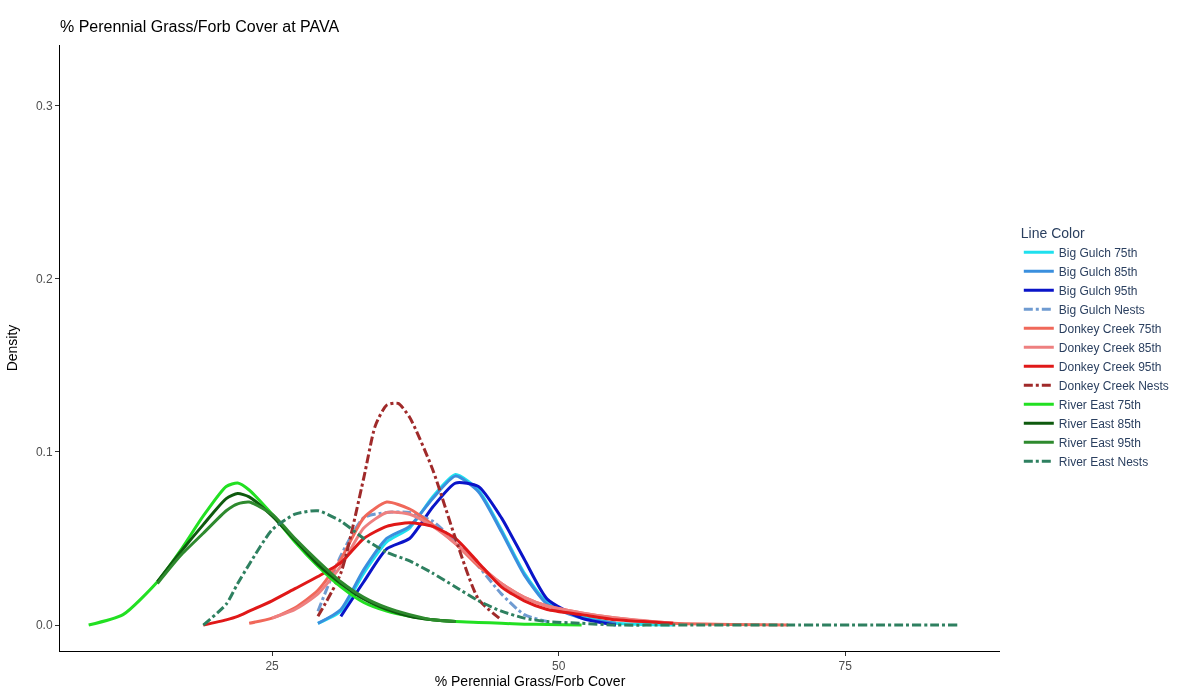 This screenshot has height=696, width=1200. Describe the element at coordinates (558, 666) in the screenshot. I see `x-tick-label: 50` at that location.